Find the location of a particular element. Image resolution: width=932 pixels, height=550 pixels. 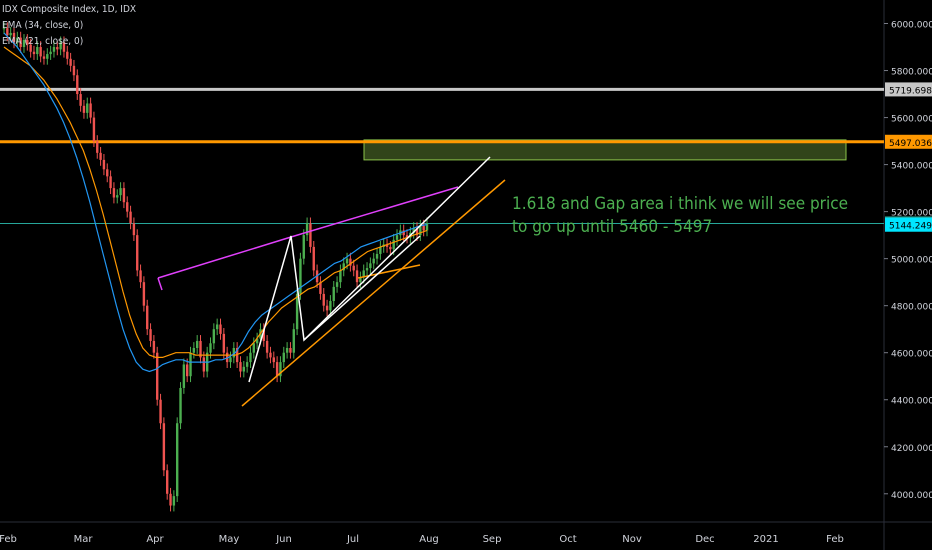

white-pattern-line is located at coordinates (369, 269).